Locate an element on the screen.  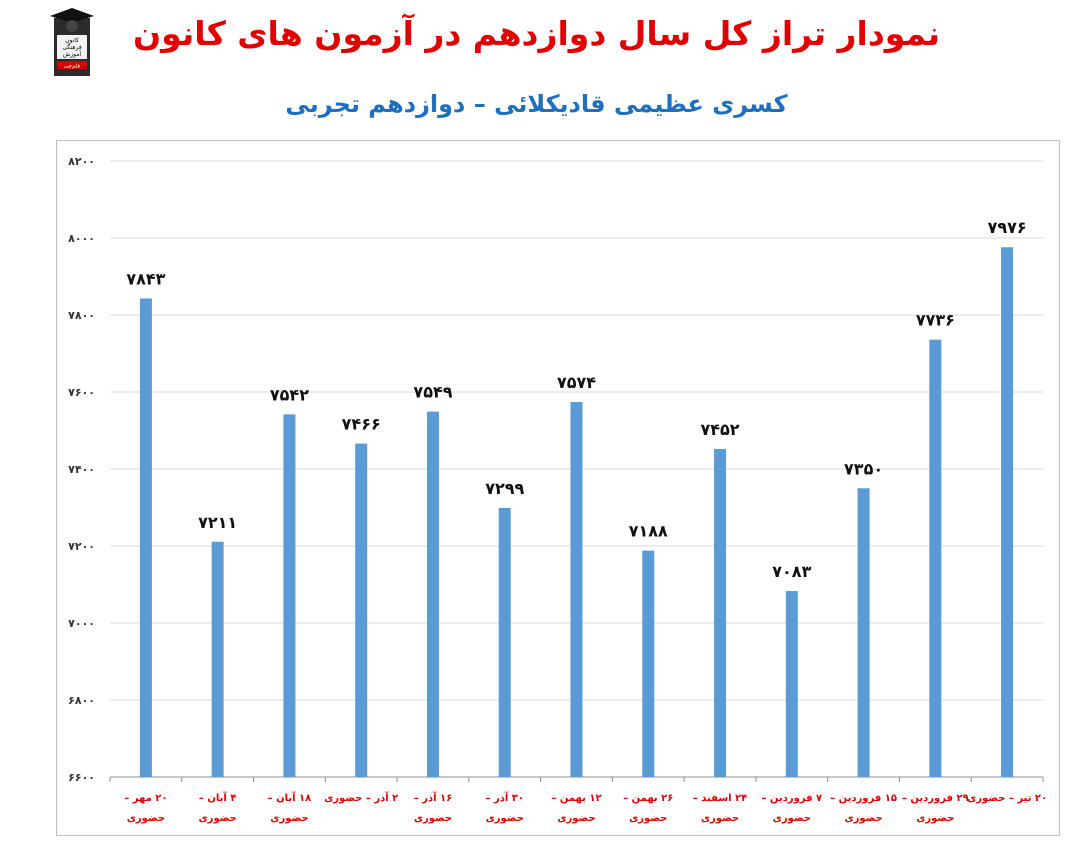
x-tick-label: ۲ آذر – حضوری is located at coordinates (361, 797).